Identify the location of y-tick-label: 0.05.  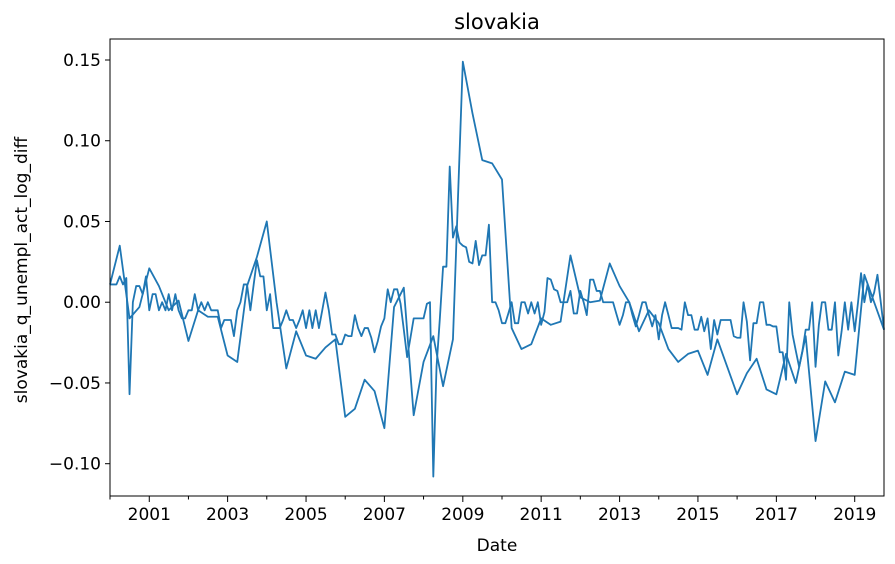
(82, 222).